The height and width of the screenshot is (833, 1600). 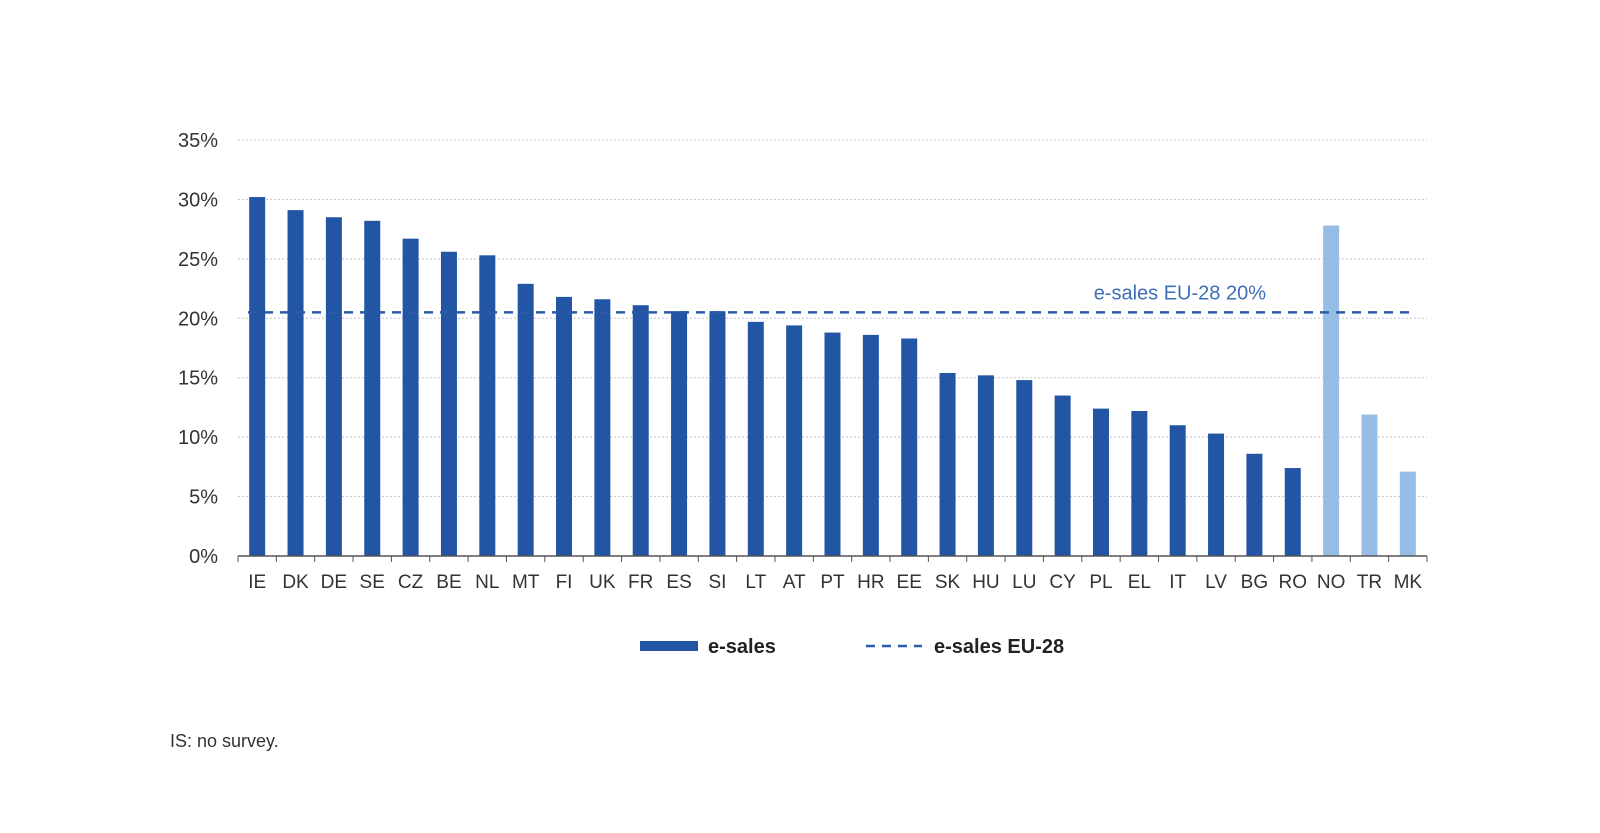 I want to click on x-tick-label: PL, so click(x=1100, y=582).